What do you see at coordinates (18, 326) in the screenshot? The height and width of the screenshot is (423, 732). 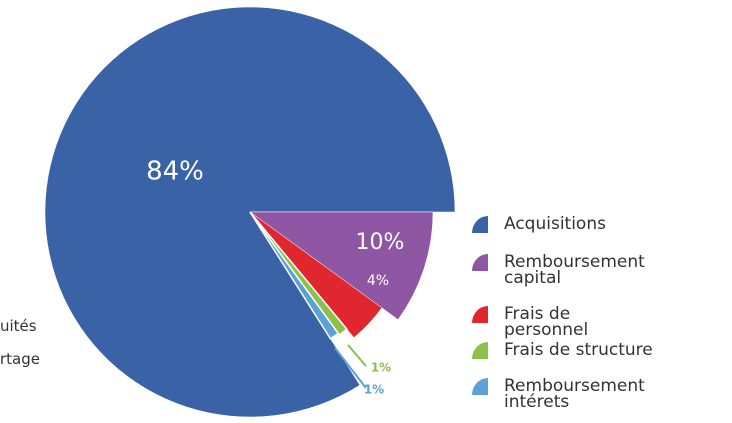 I see `annotation: uités` at bounding box center [18, 326].